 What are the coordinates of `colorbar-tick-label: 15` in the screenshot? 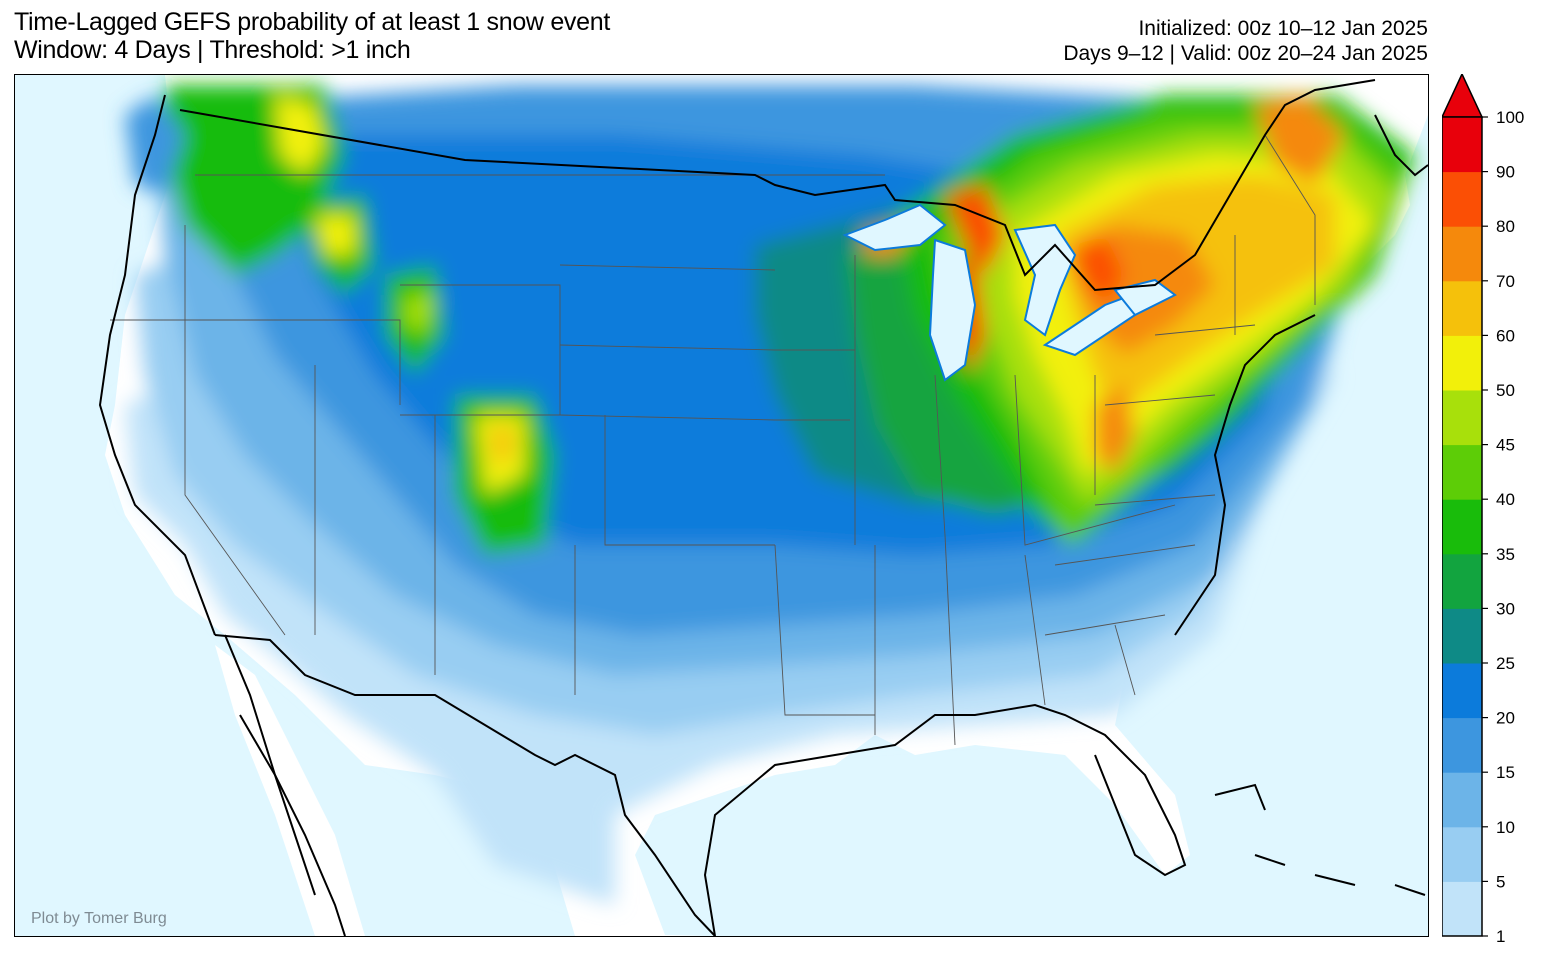 It's located at (1505, 772).